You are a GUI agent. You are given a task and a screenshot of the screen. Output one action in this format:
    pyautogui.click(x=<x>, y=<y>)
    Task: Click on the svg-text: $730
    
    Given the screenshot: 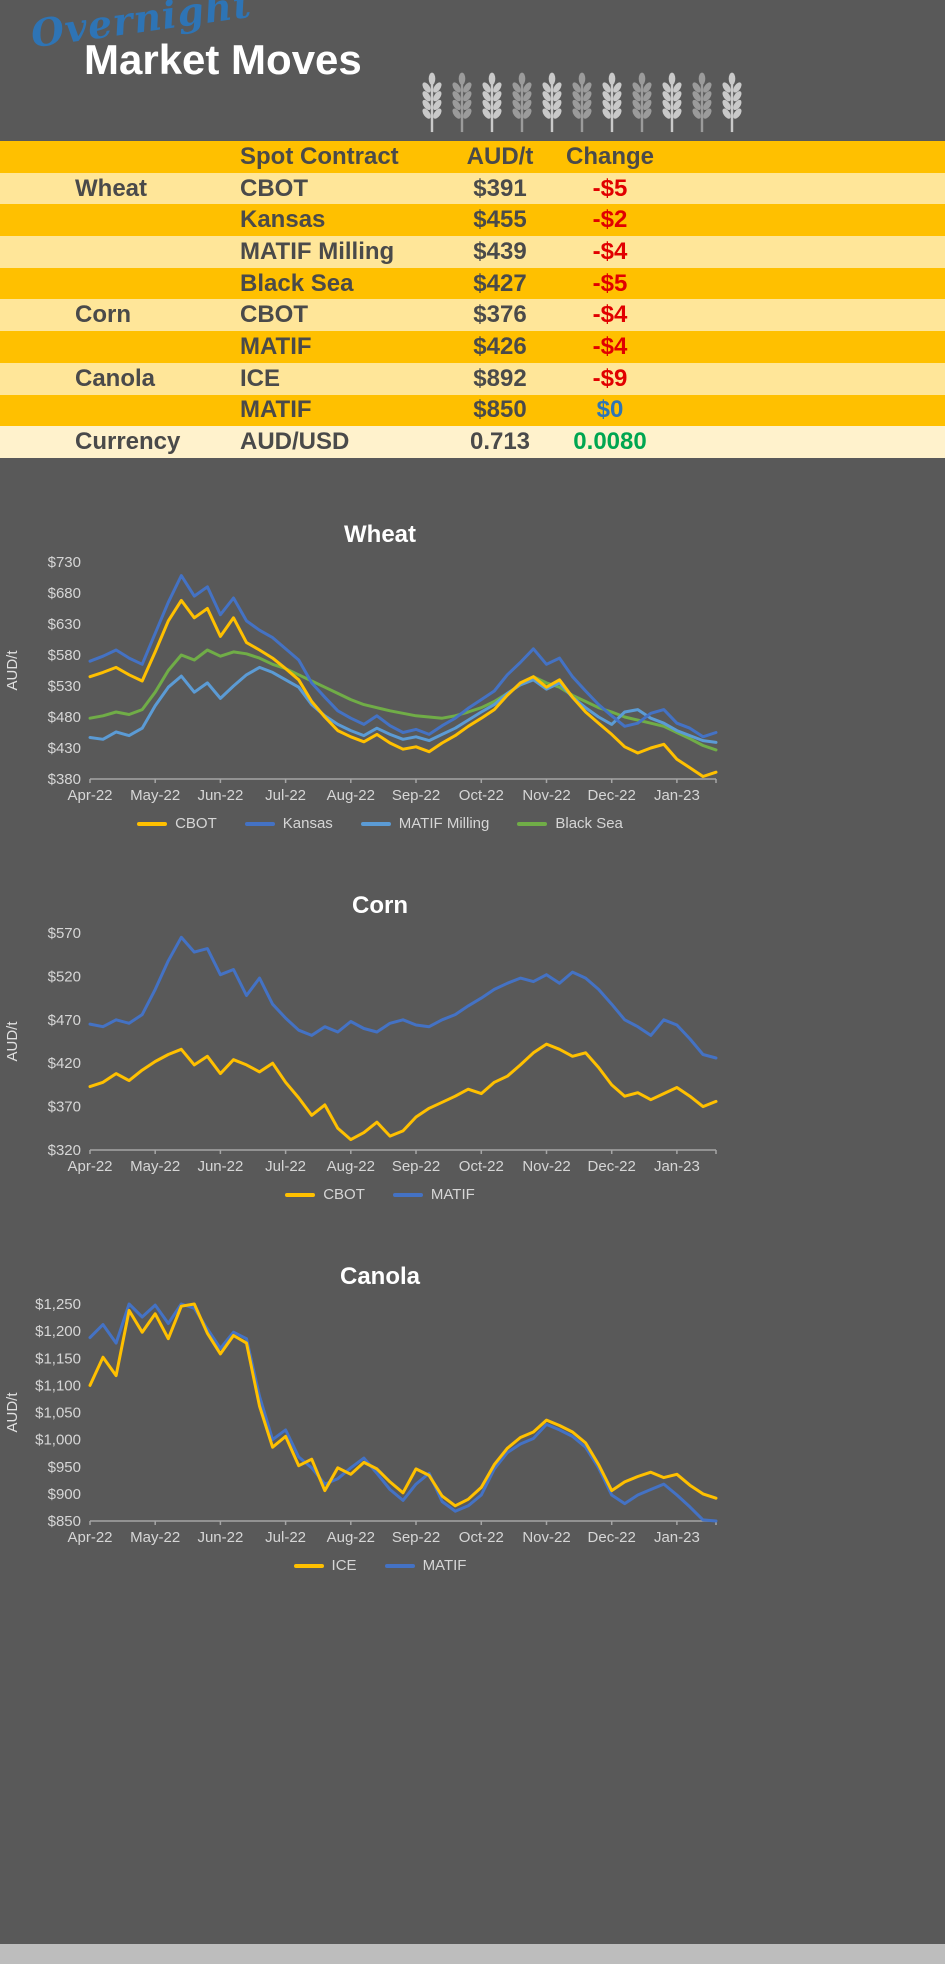 What is the action you would take?
    pyautogui.click(x=64, y=562)
    